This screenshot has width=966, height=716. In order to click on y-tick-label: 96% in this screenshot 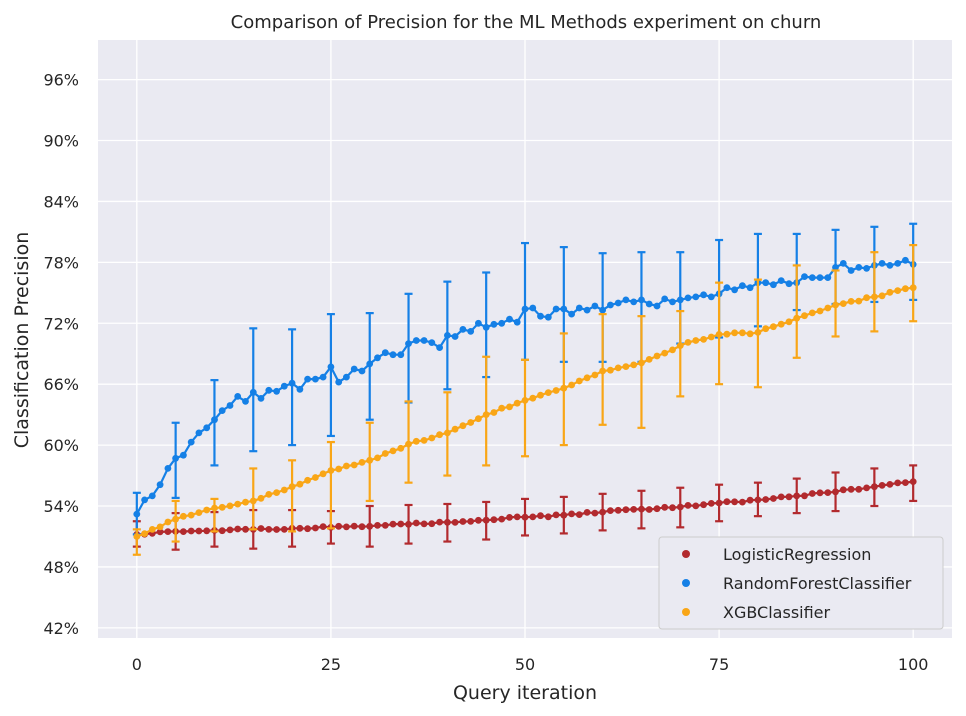, I will do `click(61, 80)`.